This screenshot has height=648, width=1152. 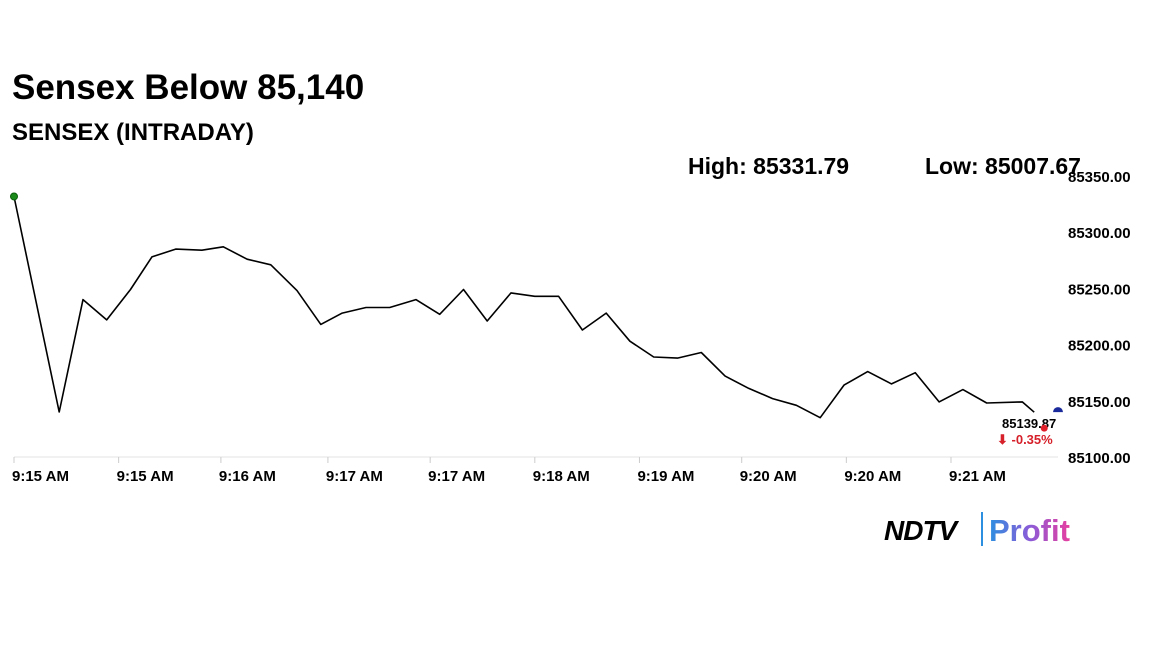 I want to click on x-tick-label: 9:21 AM, so click(x=977, y=476).